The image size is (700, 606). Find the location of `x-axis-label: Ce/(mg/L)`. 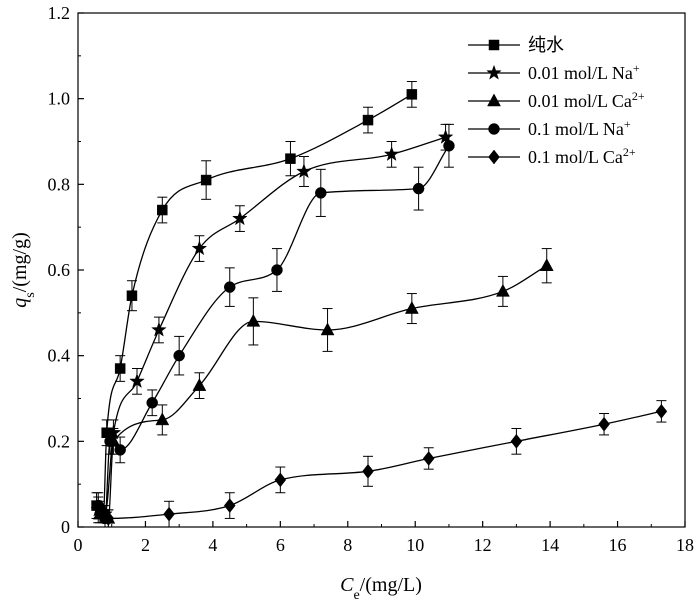

x-axis-label: Ce/(mg/L) is located at coordinates (381, 588).